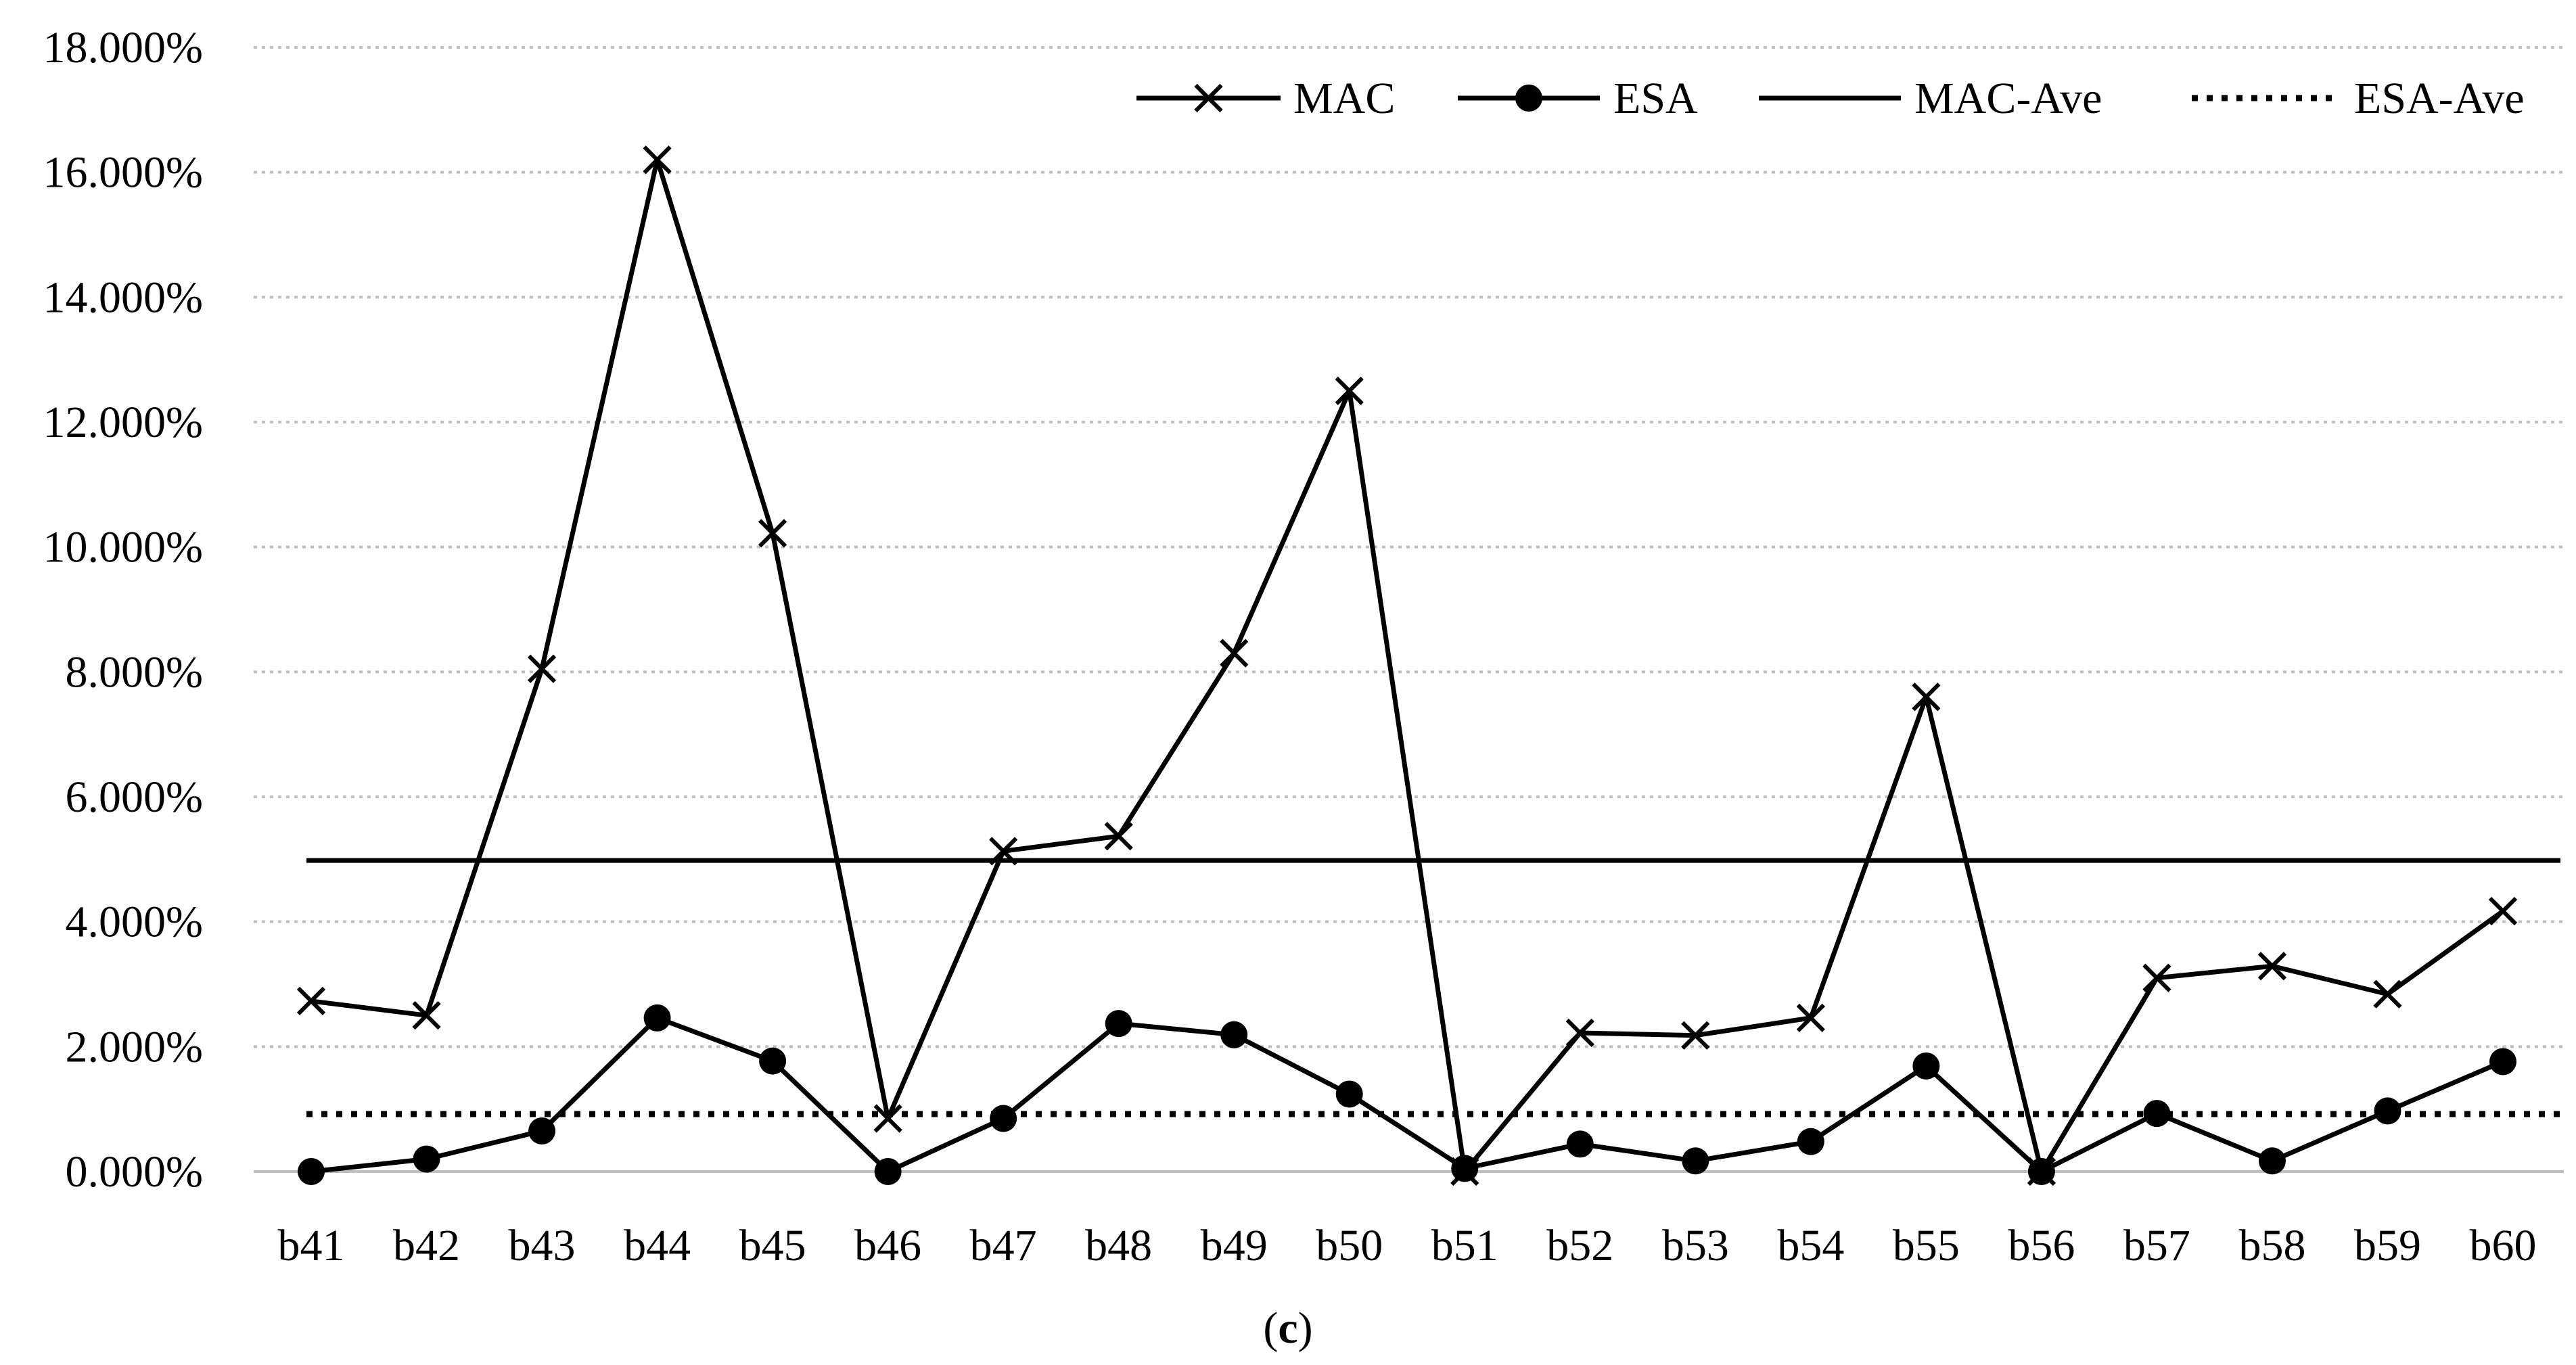 Image resolution: width=2576 pixels, height=1365 pixels. What do you see at coordinates (2041, 1246) in the screenshot?
I see `x-tick-label: b56` at bounding box center [2041, 1246].